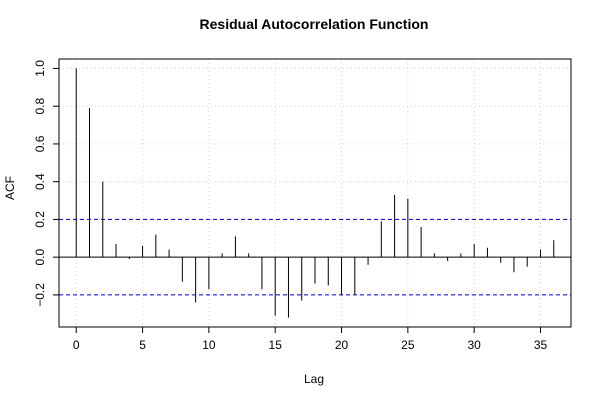 The height and width of the screenshot is (400, 599). I want to click on x-axis: 0 5 10 15 20 25 30 35, so click(310, 339).